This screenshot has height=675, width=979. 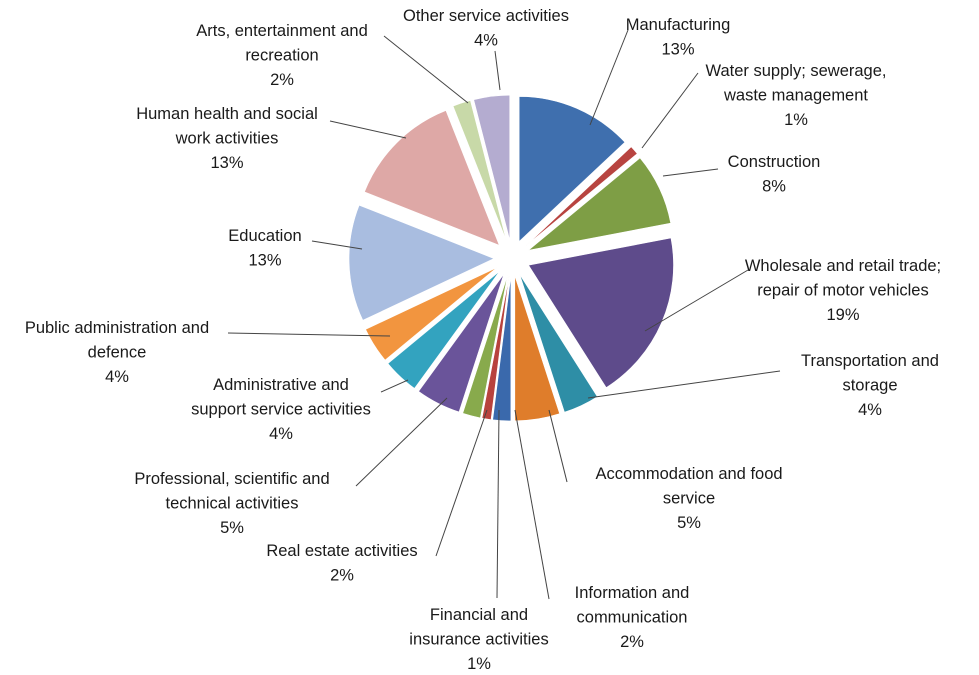 I want to click on slice-name: recreation, so click(x=281, y=56).